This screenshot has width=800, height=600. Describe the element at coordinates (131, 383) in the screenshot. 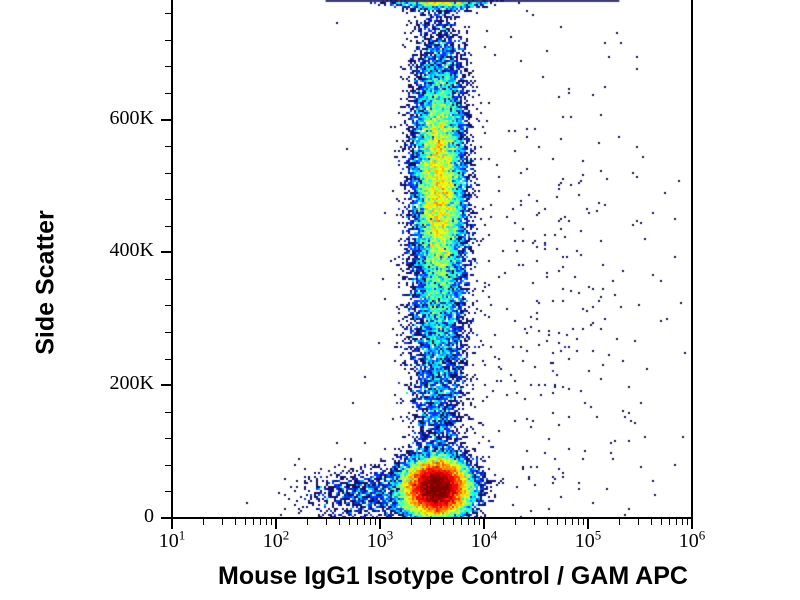

I see `y-tick-label: 200K` at that location.